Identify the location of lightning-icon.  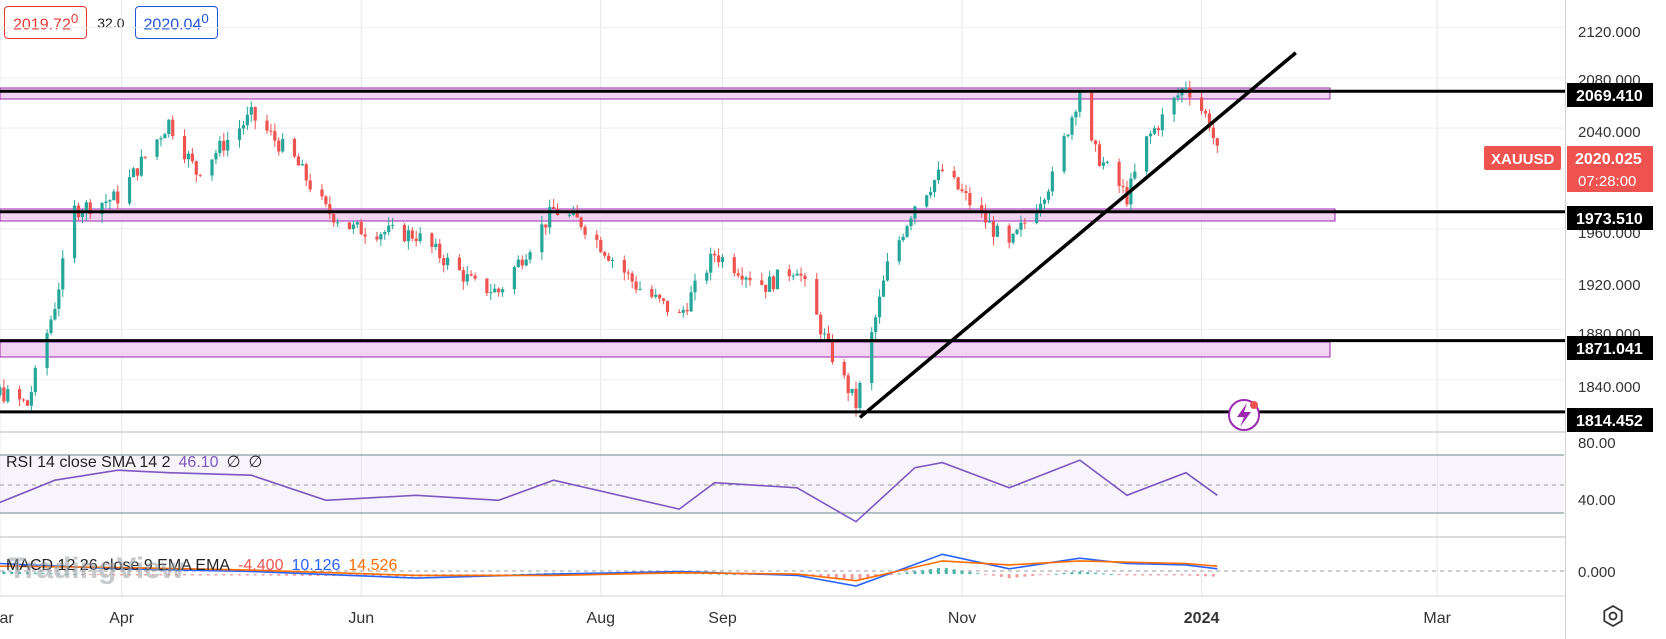
(1244, 415).